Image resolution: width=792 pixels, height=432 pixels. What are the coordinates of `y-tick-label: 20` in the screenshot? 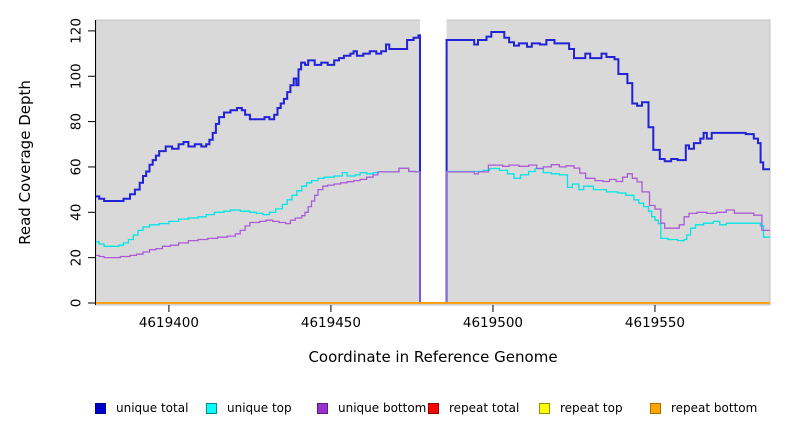 It's located at (77, 257).